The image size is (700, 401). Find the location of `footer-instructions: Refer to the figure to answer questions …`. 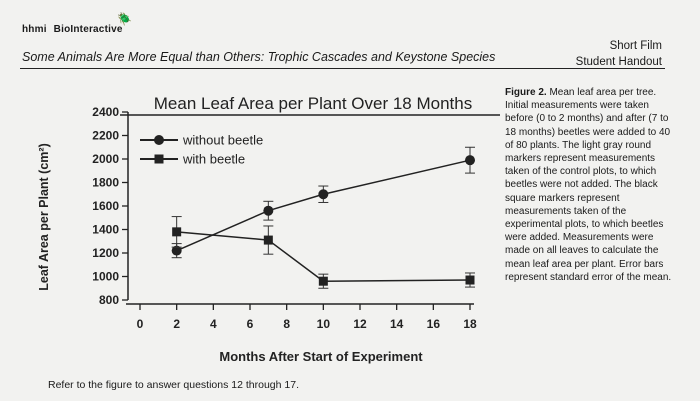

footer-instructions: Refer to the figure to answer questions … is located at coordinates (173, 385).